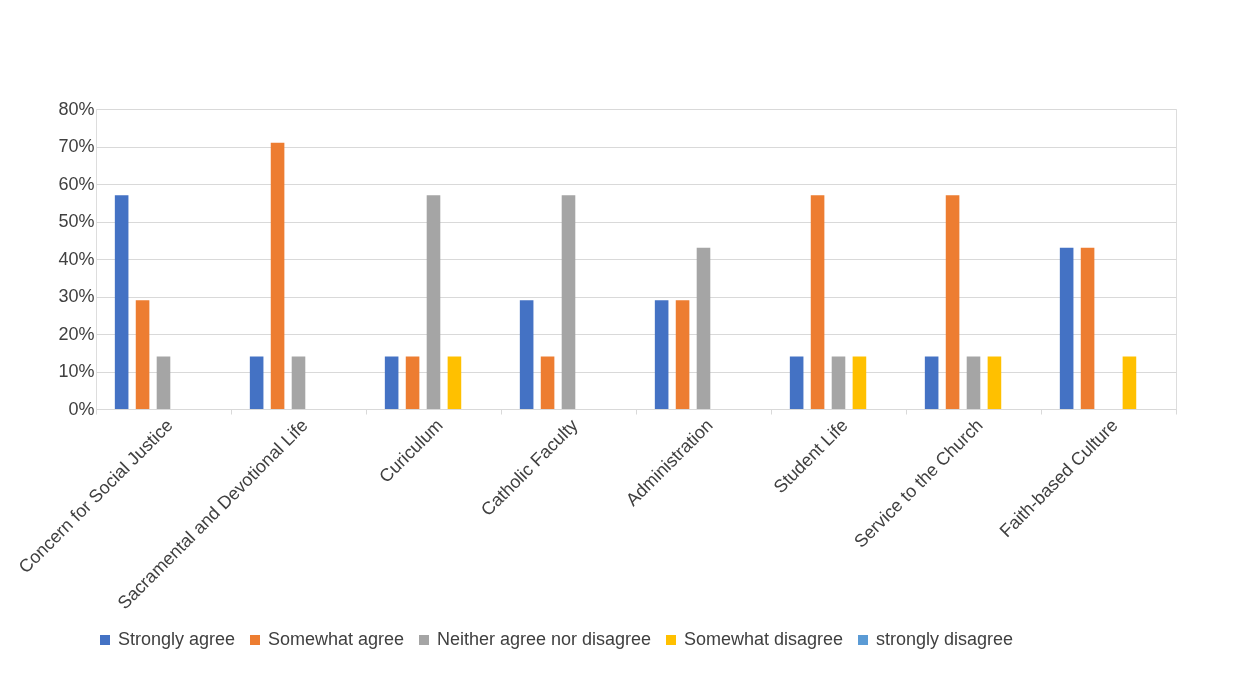  Describe the element at coordinates (336, 639) in the screenshot. I see `legend-label: Somewhat agree` at that location.